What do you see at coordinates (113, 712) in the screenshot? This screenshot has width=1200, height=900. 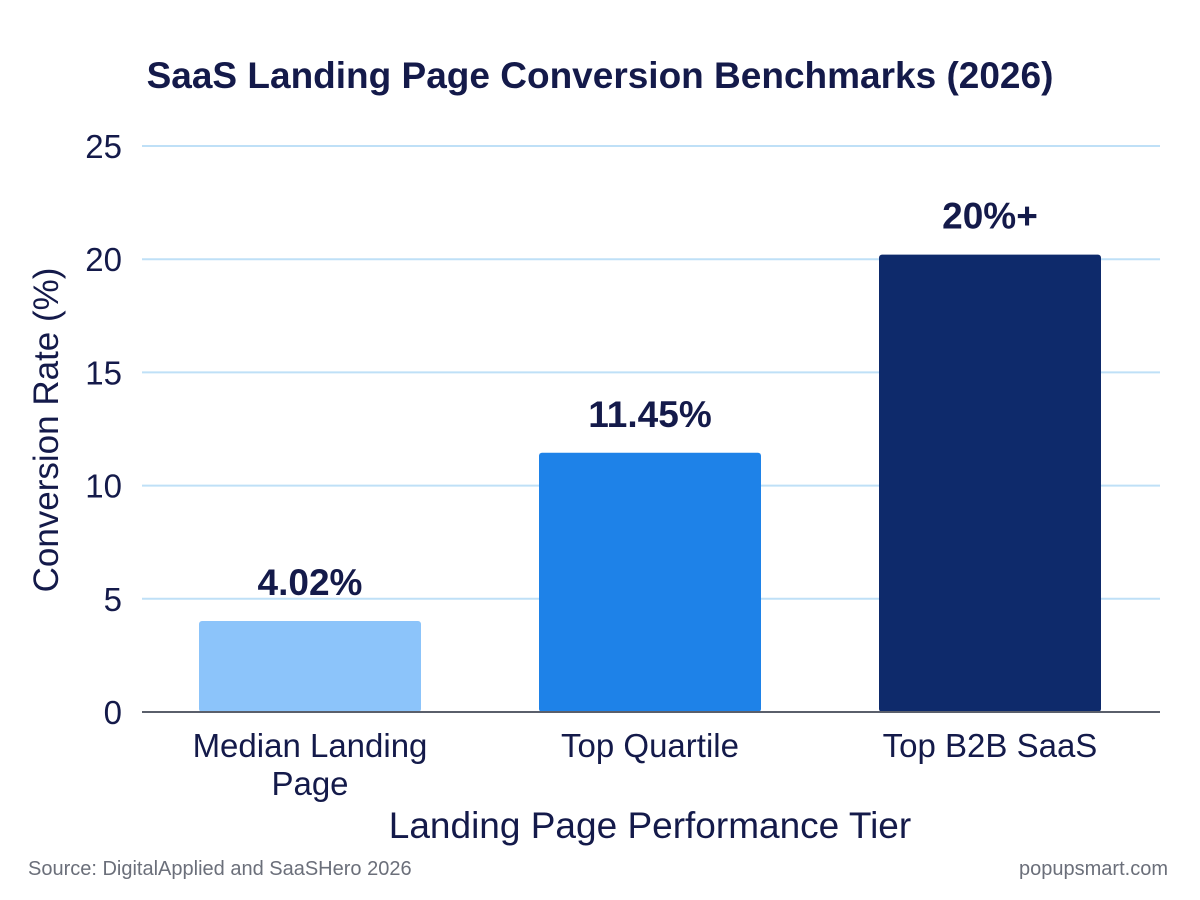 I see `y-tick-label: 0` at bounding box center [113, 712].